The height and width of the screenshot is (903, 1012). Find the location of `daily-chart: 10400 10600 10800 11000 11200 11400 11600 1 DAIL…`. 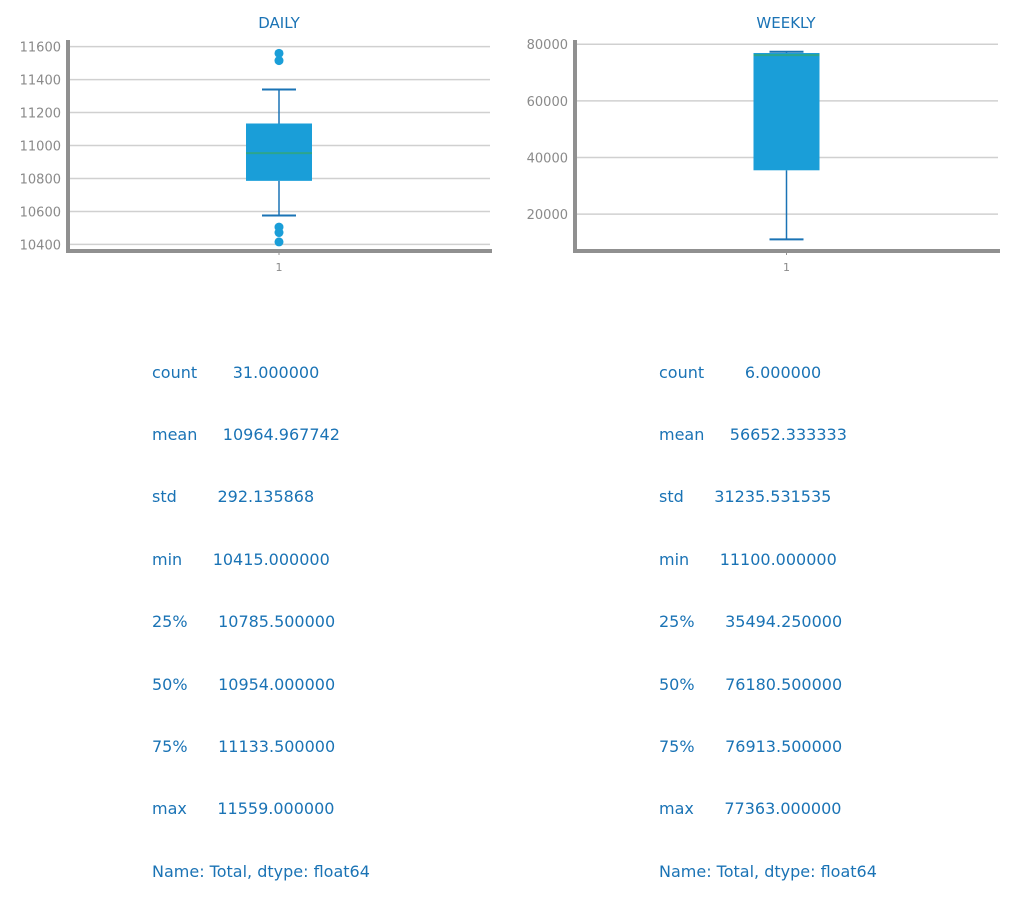

daily-chart: 10400 10600 10800 11000 11200 11400 11600 1 DAIL… is located at coordinates (256, 144).